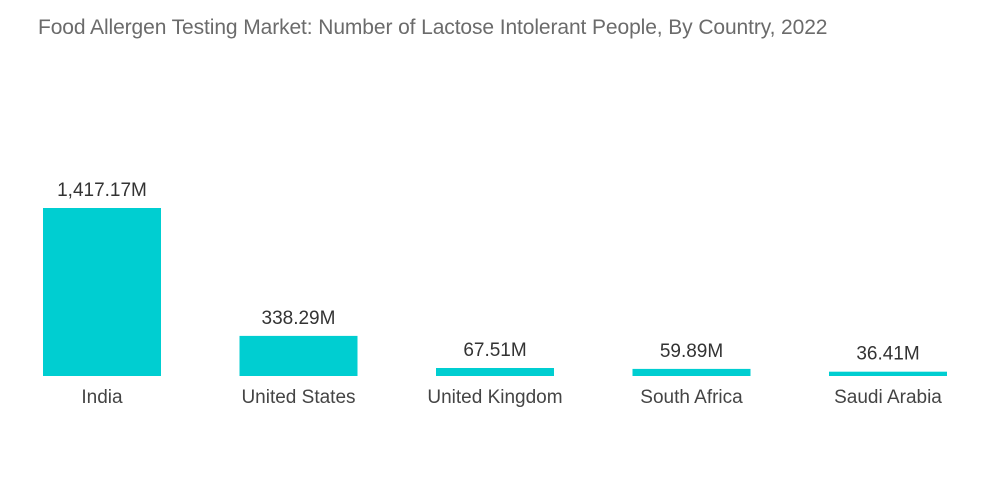  I want to click on data-label-india: 1,417.17M, so click(102, 190).